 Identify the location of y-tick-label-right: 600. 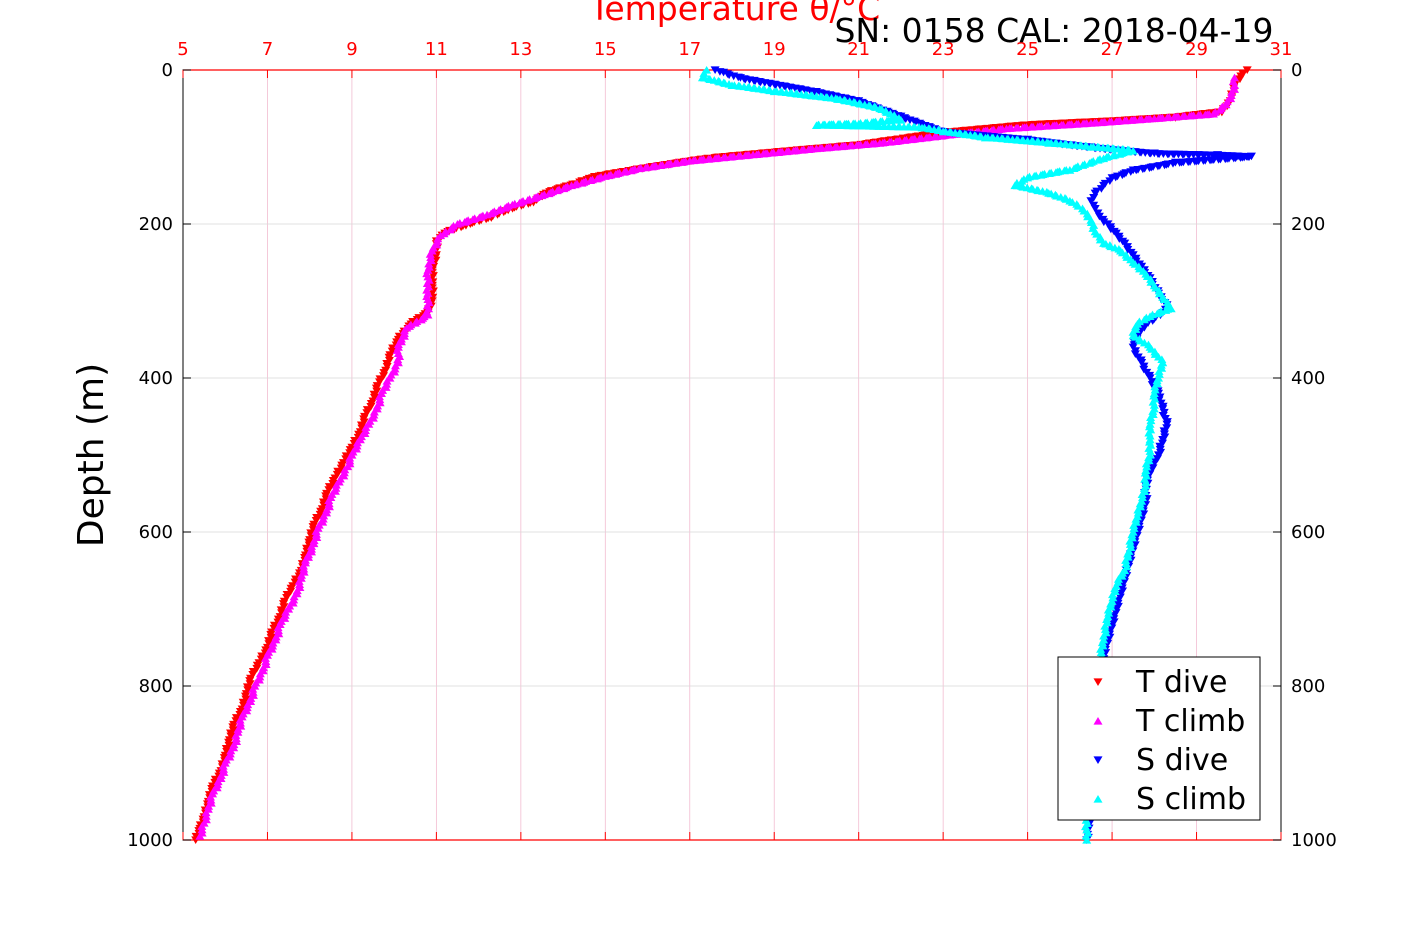
(1308, 532).